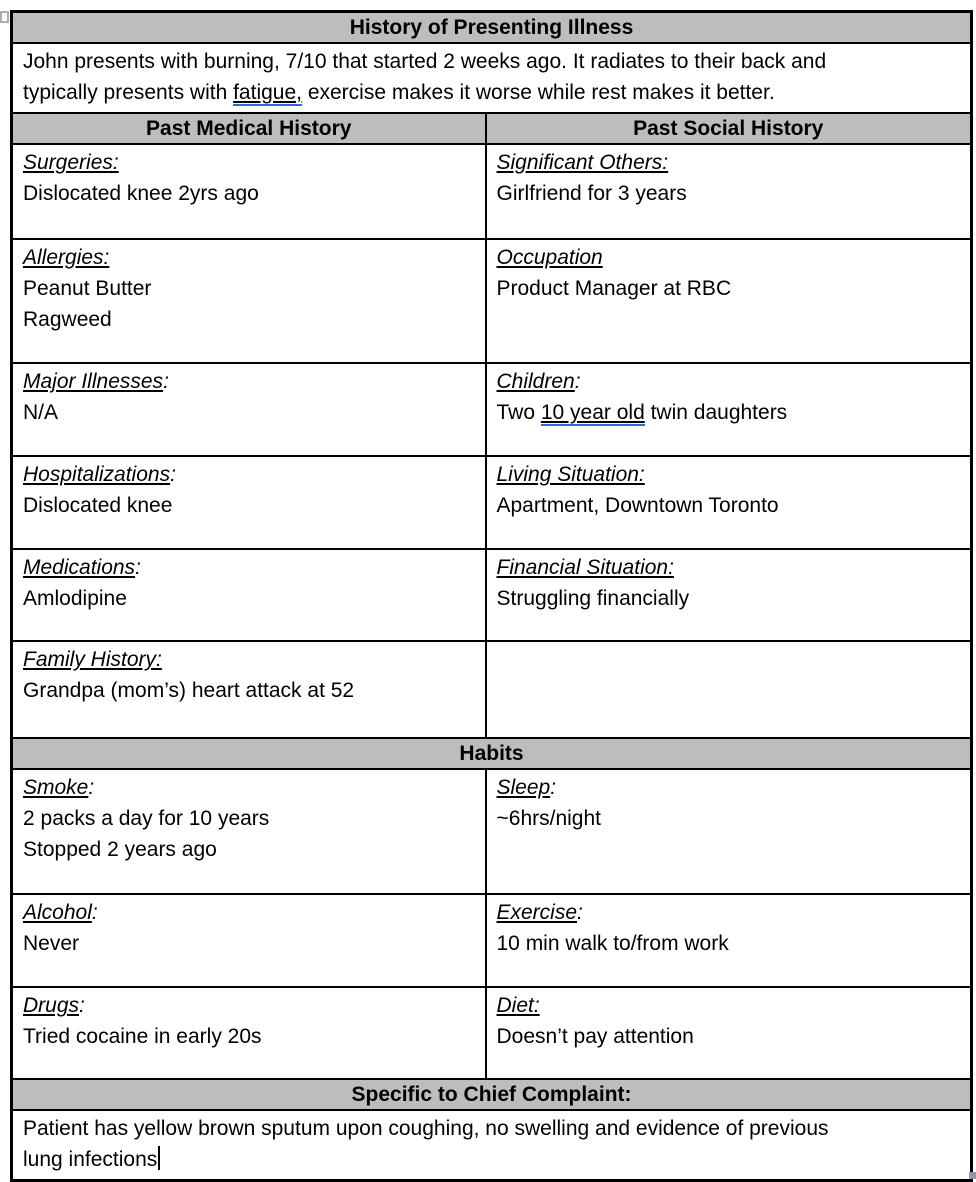 This screenshot has height=1182, width=976. I want to click on chief-complaint-line2: lung infections, so click(491, 1159).